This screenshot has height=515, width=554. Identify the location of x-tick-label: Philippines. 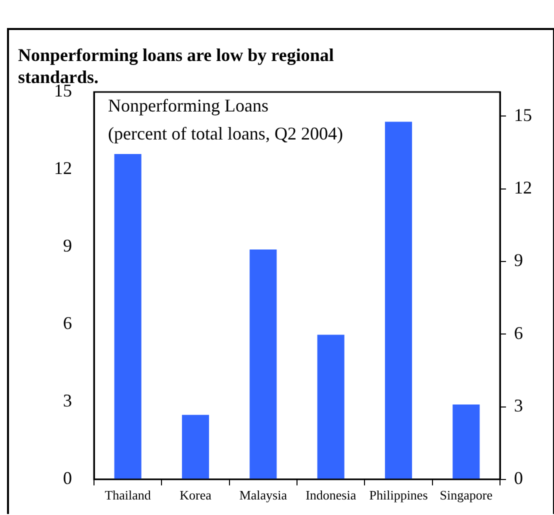
(398, 495).